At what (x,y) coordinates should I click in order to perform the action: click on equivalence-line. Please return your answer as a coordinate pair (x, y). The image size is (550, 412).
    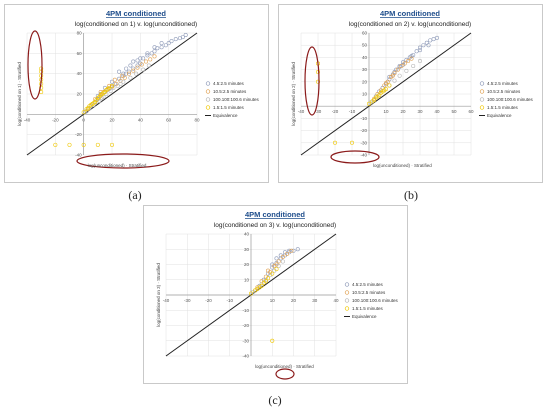
    Looking at the image, I should click on (386, 94).